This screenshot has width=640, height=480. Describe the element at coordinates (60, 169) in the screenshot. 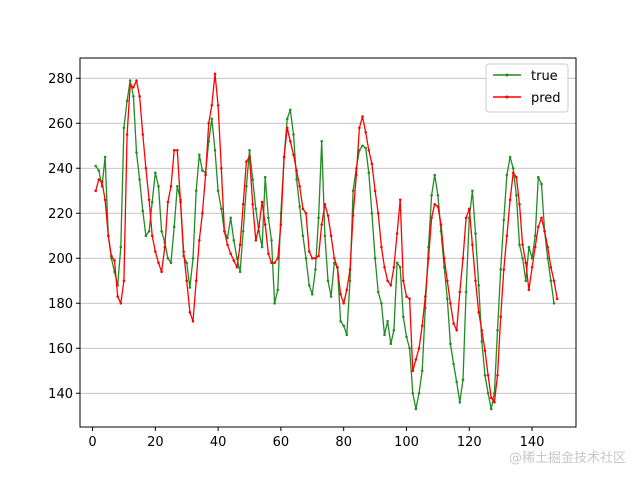

I see `ytick-label-240: 240` at that location.